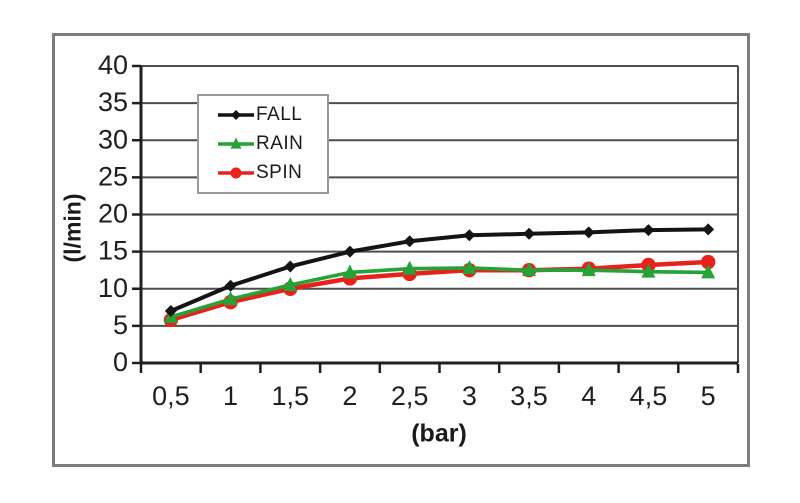 The height and width of the screenshot is (503, 800). I want to click on y-tick-label: 30, so click(113, 139).